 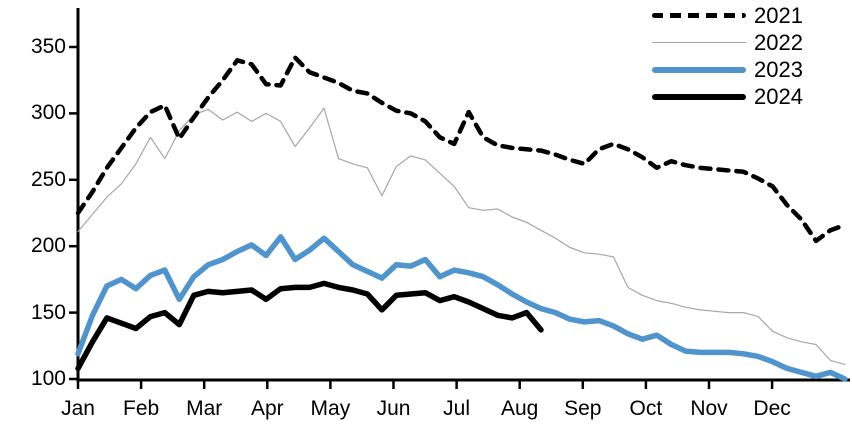 I want to click on legend-label: 2021, so click(x=778, y=15).